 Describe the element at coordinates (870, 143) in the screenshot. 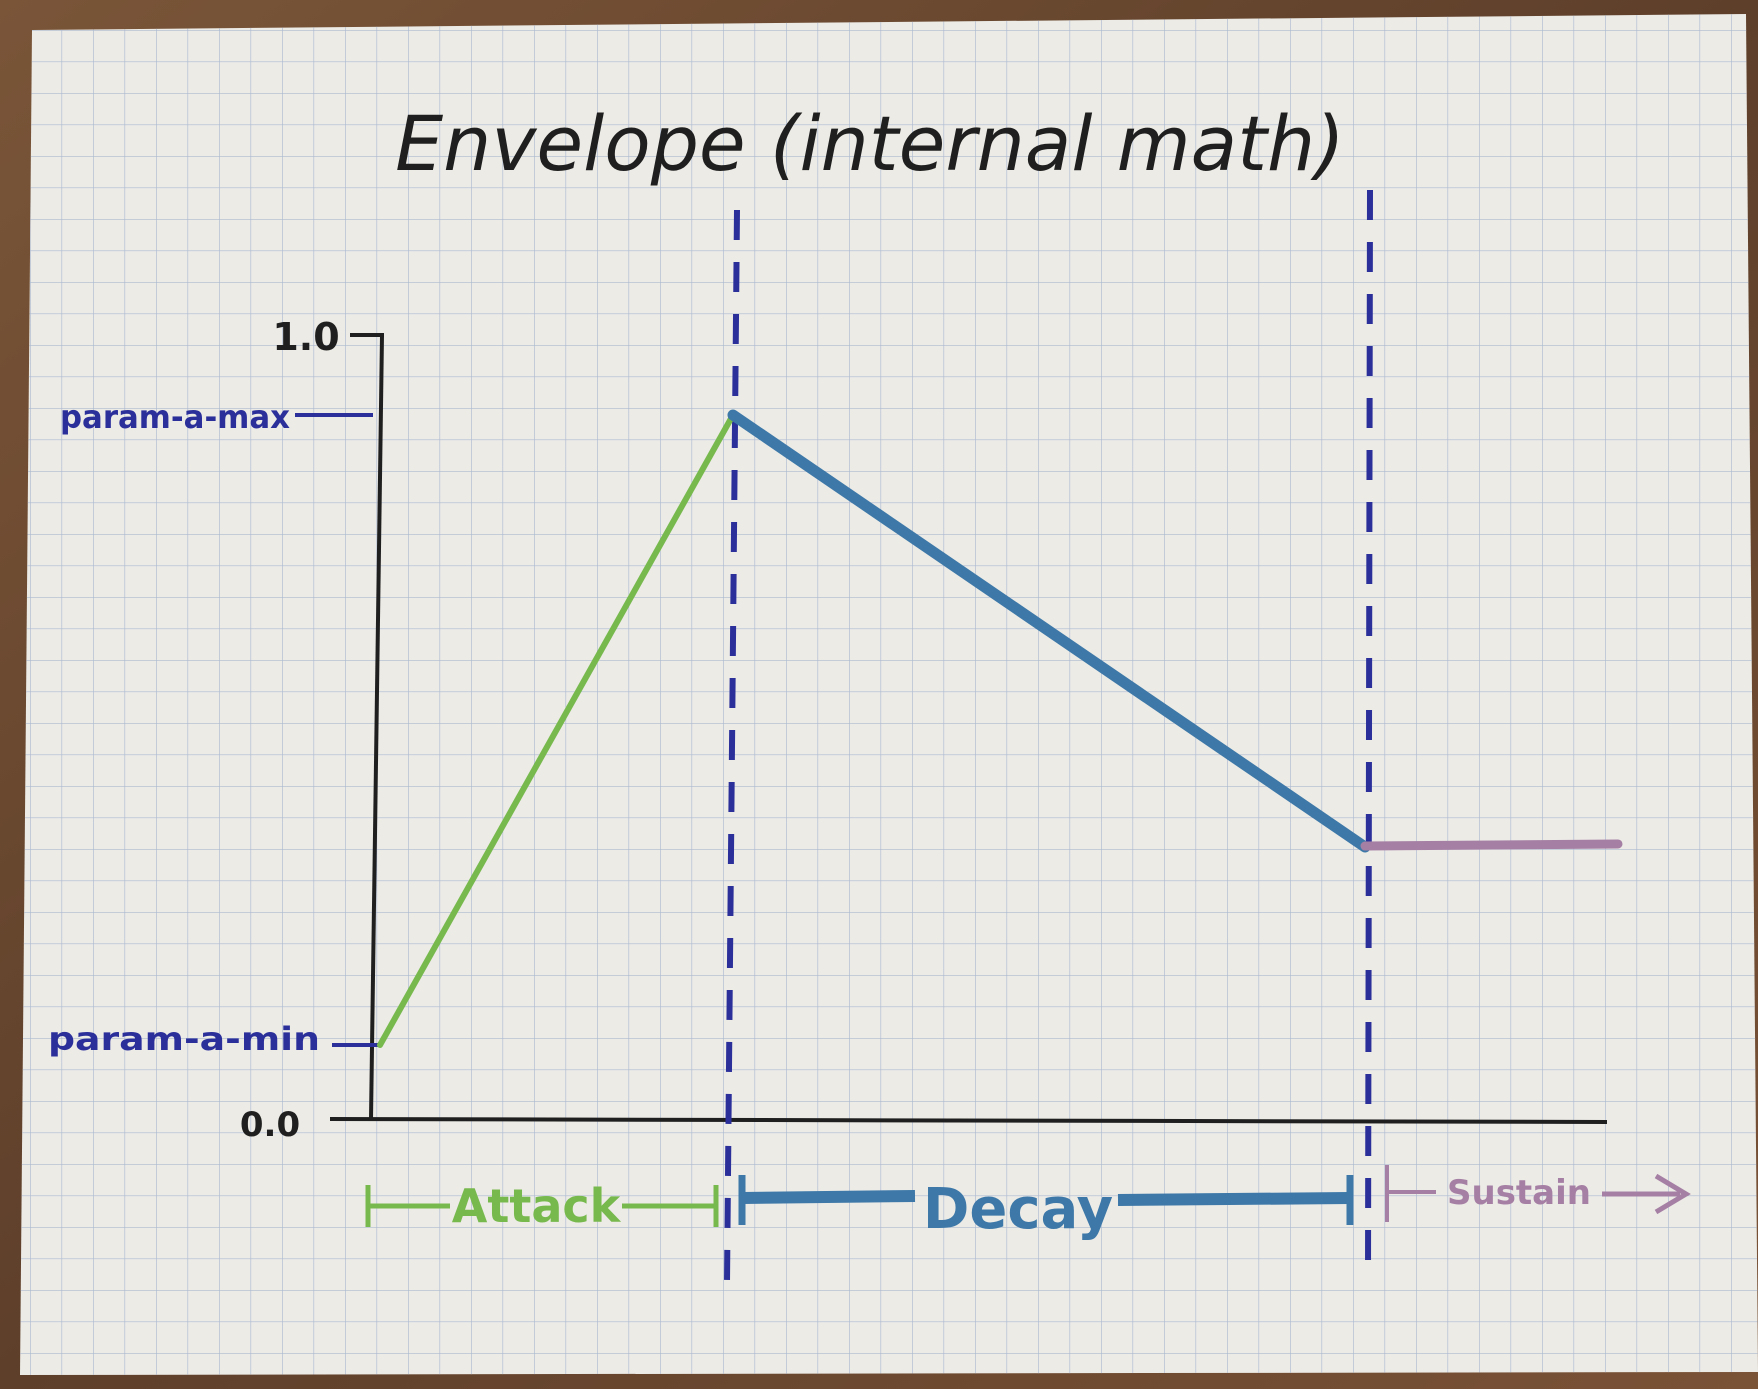

I see `diagram-title: Envelope (internal math)` at that location.